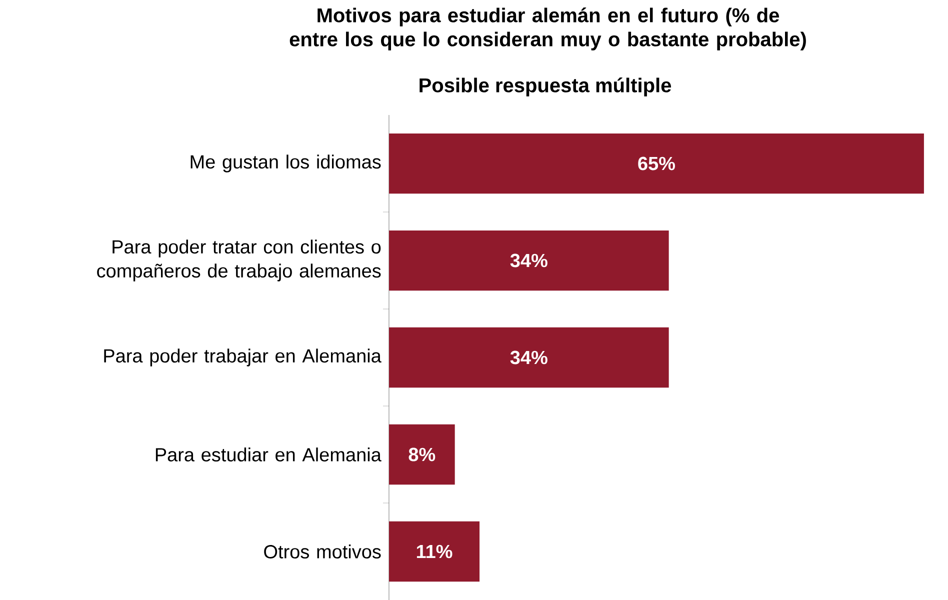  I want to click on y-tick-label: Para poder trabajar en Alemania, so click(243, 357).